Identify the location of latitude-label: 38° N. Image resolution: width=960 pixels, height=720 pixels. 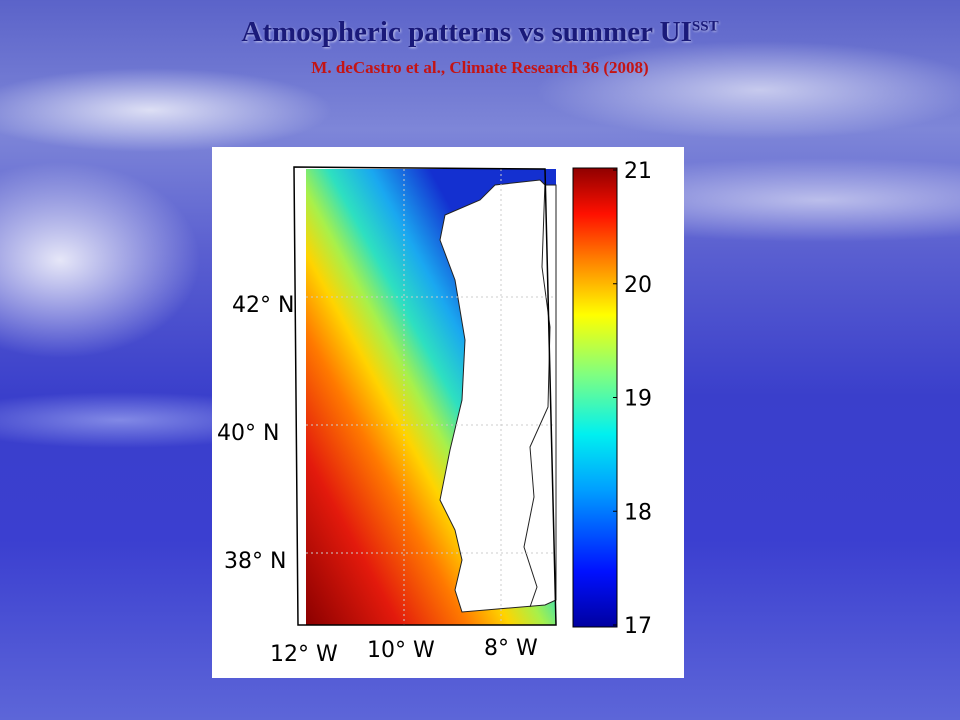
(255, 561).